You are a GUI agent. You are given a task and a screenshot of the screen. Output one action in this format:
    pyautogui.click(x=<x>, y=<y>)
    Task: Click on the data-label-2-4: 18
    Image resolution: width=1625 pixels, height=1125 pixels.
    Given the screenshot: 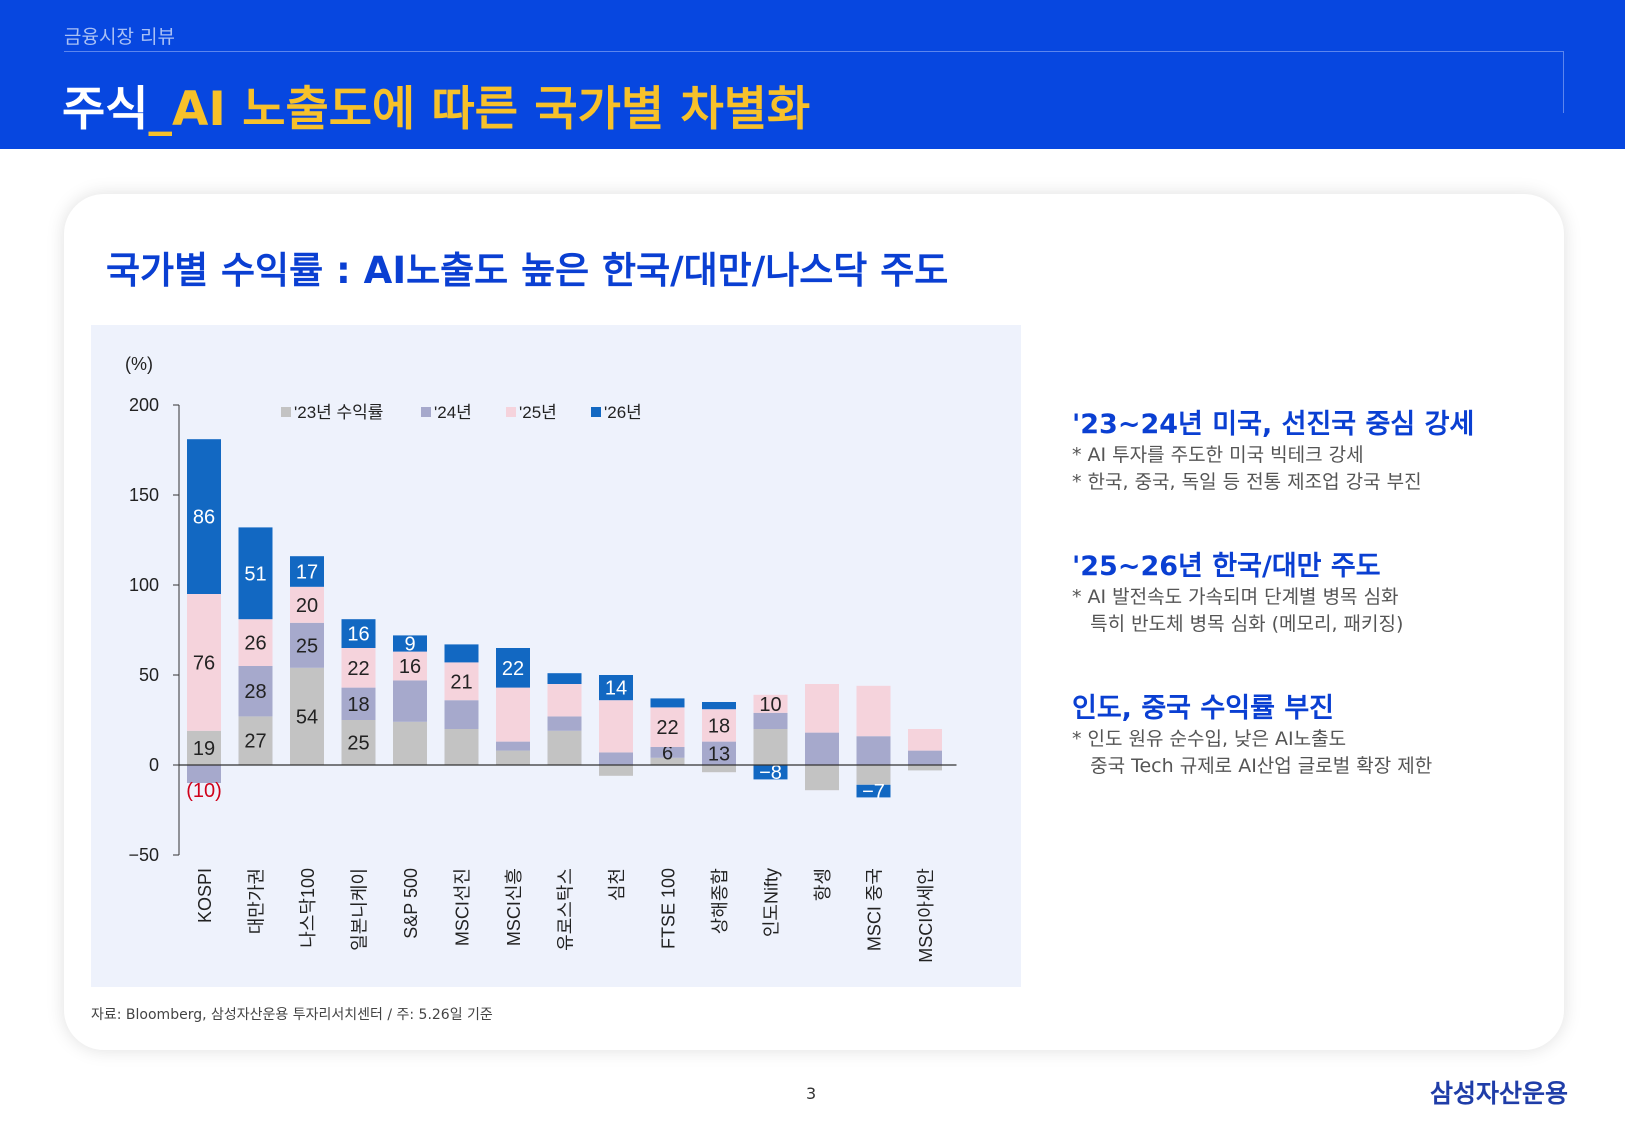 What is the action you would take?
    pyautogui.click(x=358, y=705)
    